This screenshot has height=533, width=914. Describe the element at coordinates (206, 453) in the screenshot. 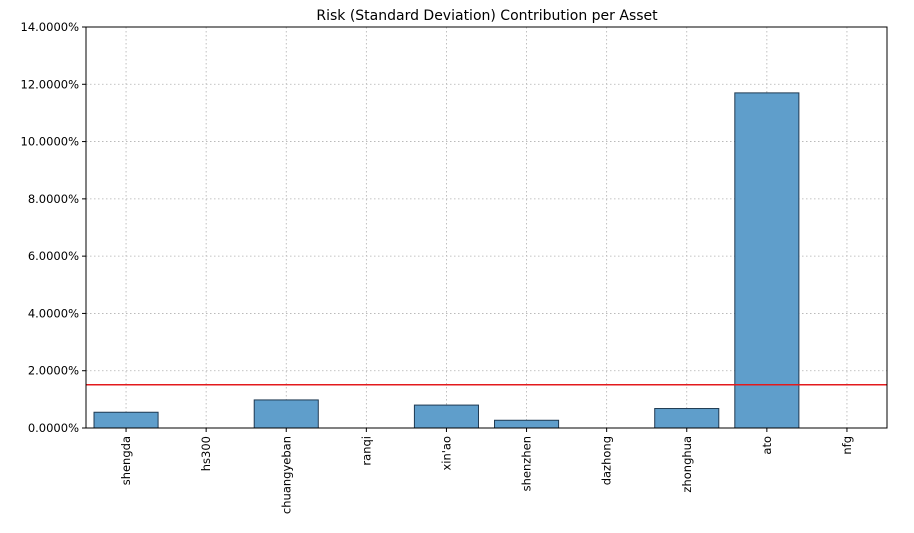

I see `x-tick-label: hs300` at that location.